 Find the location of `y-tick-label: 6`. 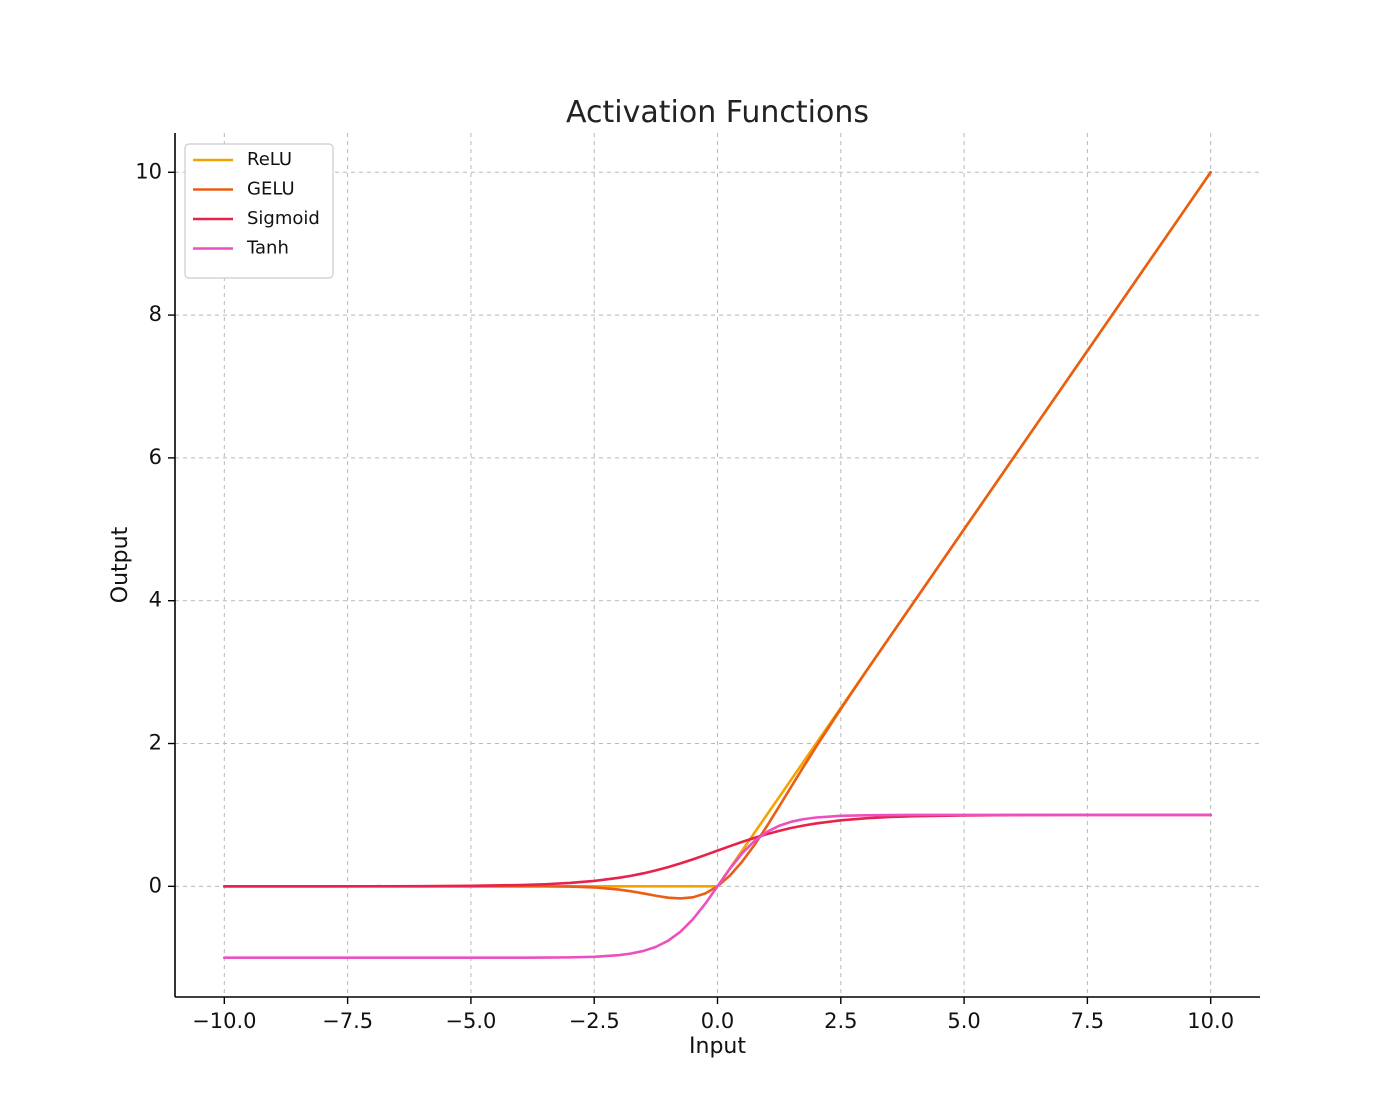

y-tick-label: 6 is located at coordinates (155, 457).